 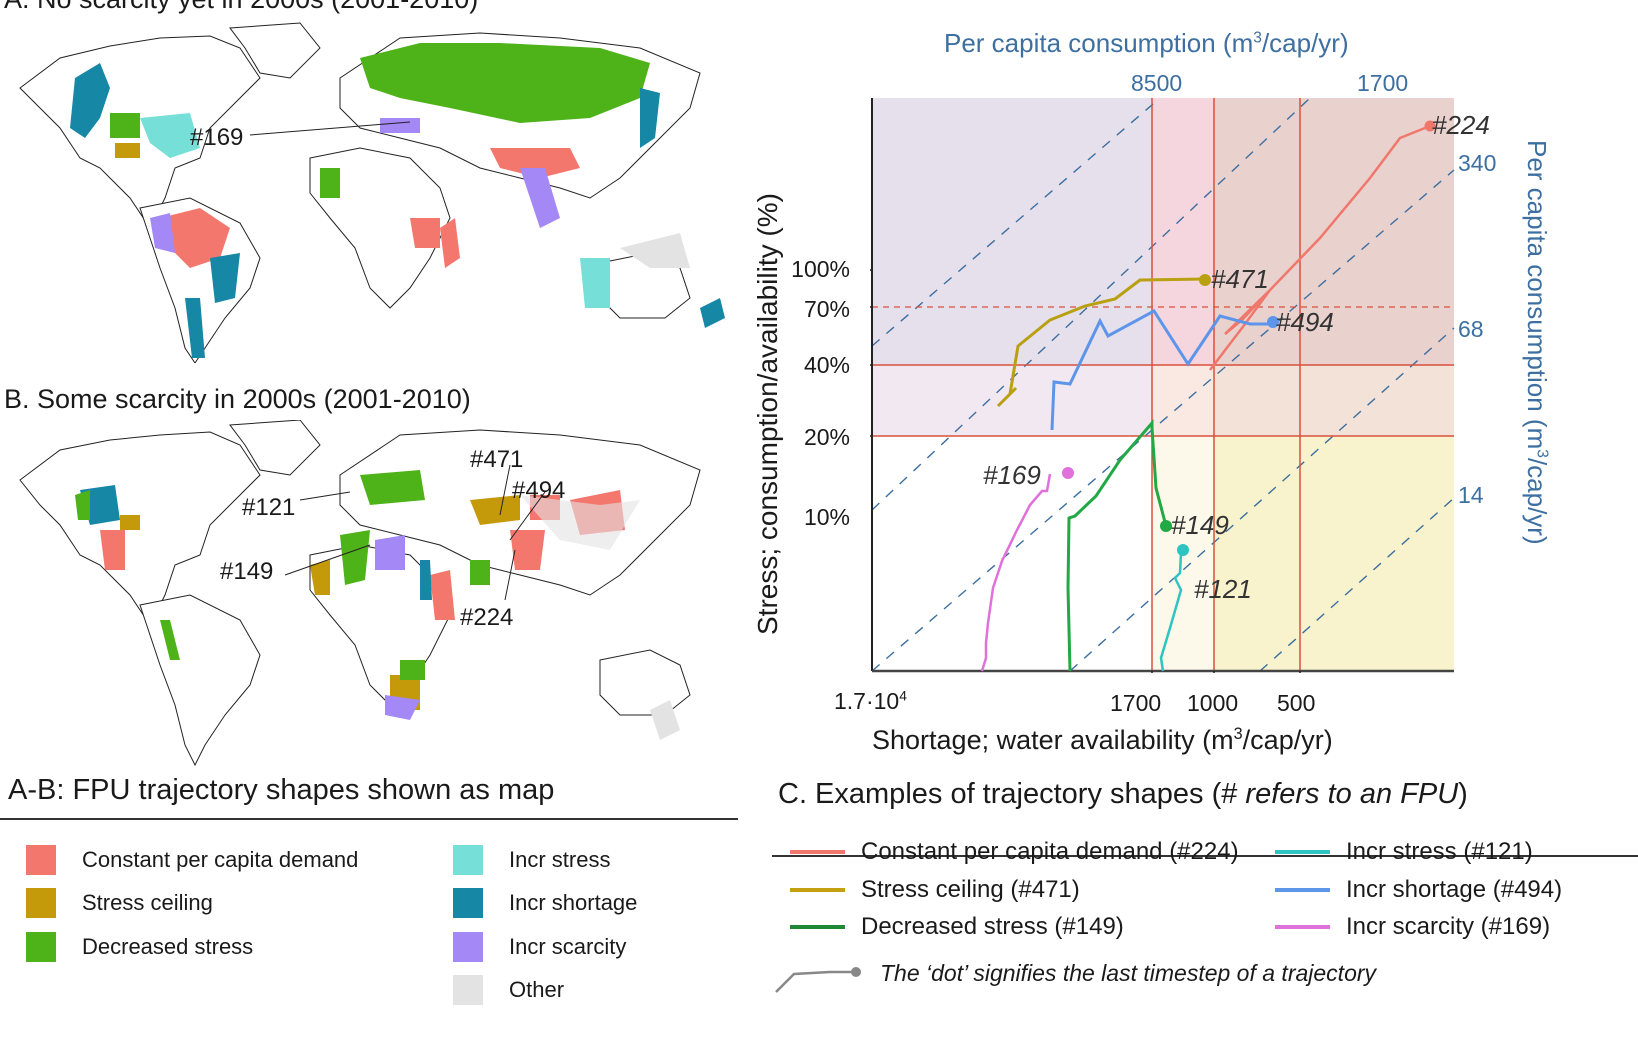 What do you see at coordinates (1461, 125) in the screenshot?
I see `traj-label-224: #224` at bounding box center [1461, 125].